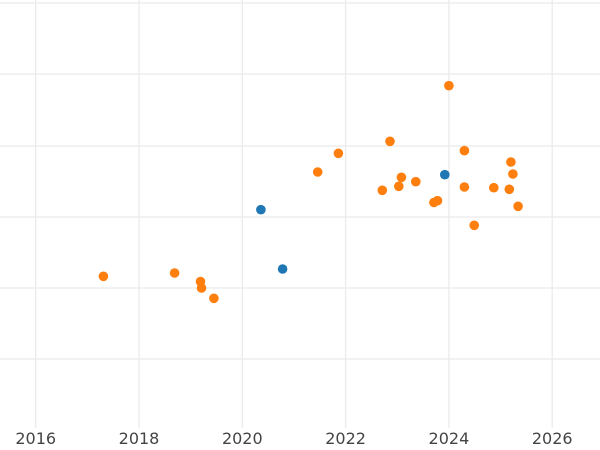  What do you see at coordinates (242, 438) in the screenshot?
I see `x-tick-label: 2020` at bounding box center [242, 438].